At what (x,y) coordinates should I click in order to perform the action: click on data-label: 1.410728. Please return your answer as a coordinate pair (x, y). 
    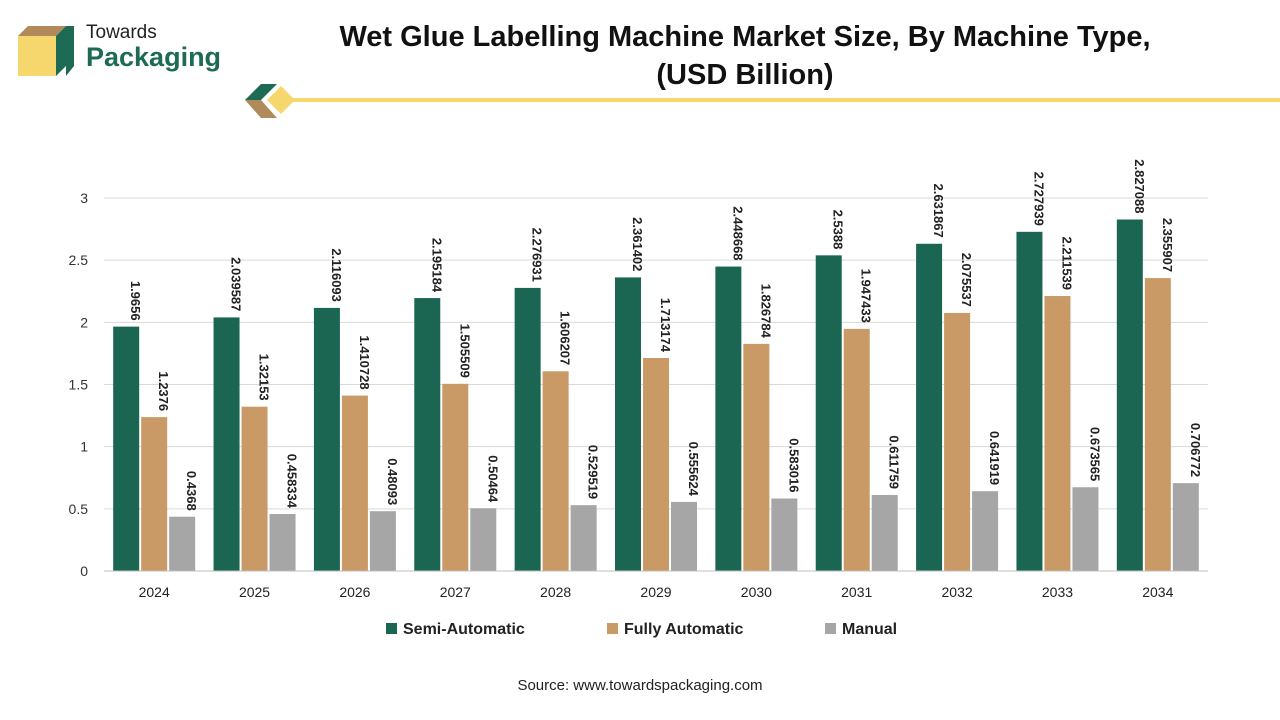
    Looking at the image, I should click on (364, 362).